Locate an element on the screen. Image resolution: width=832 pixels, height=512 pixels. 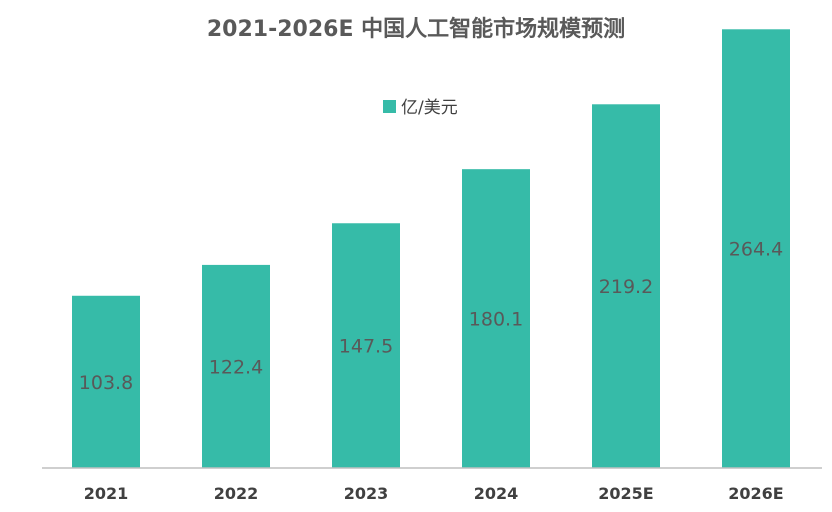
chart-title: 2021-2026E 中国人工智能市场规模预测 is located at coordinates (416, 29).